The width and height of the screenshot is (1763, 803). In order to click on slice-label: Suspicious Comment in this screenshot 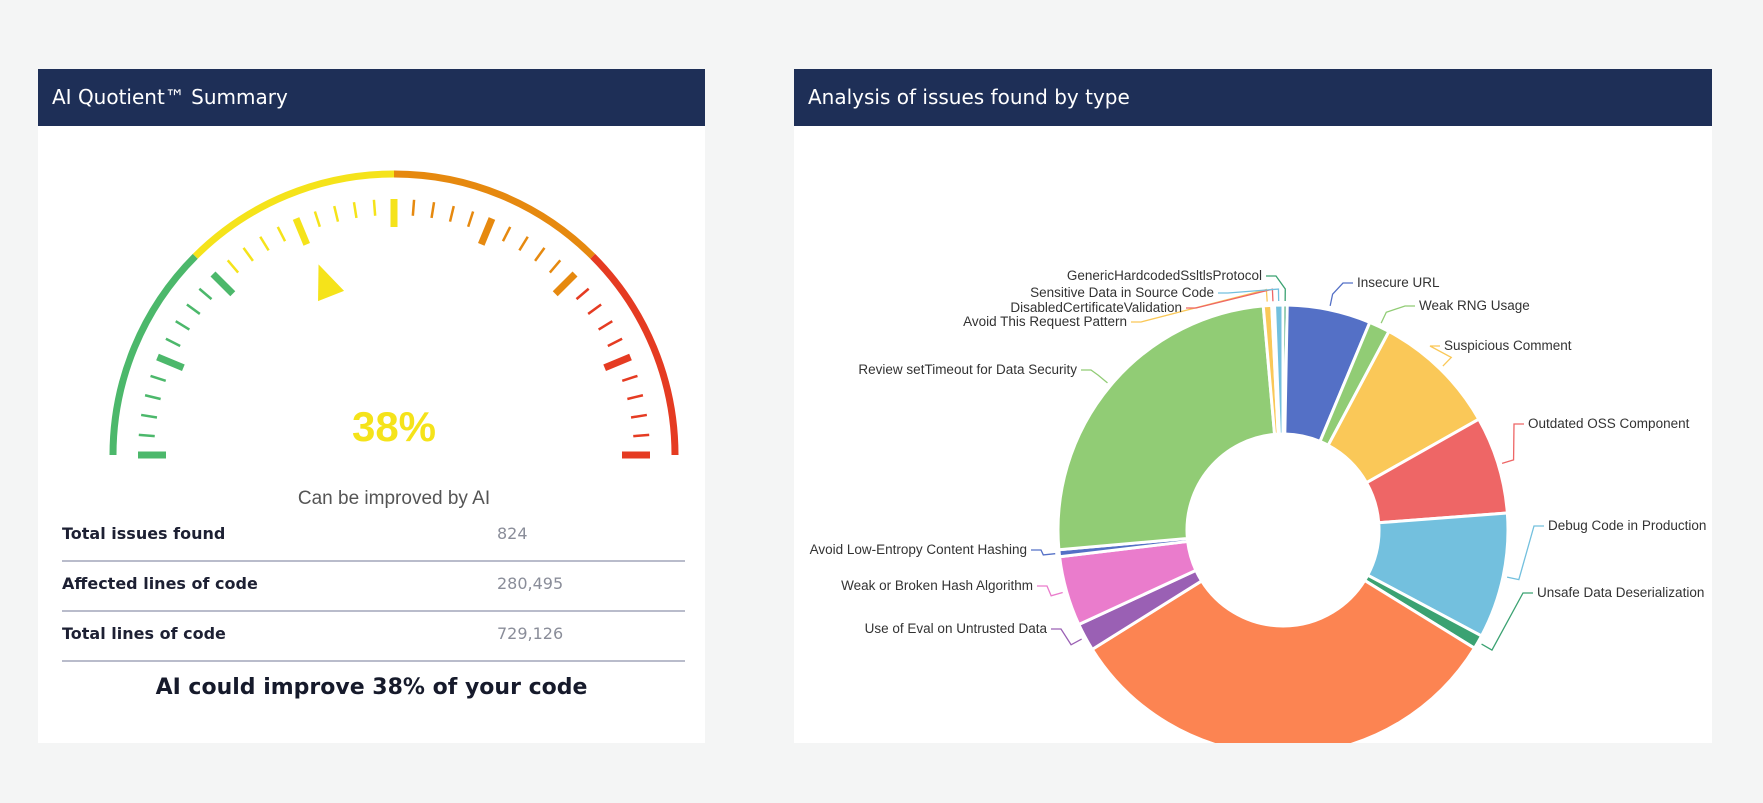, I will do `click(1508, 345)`.